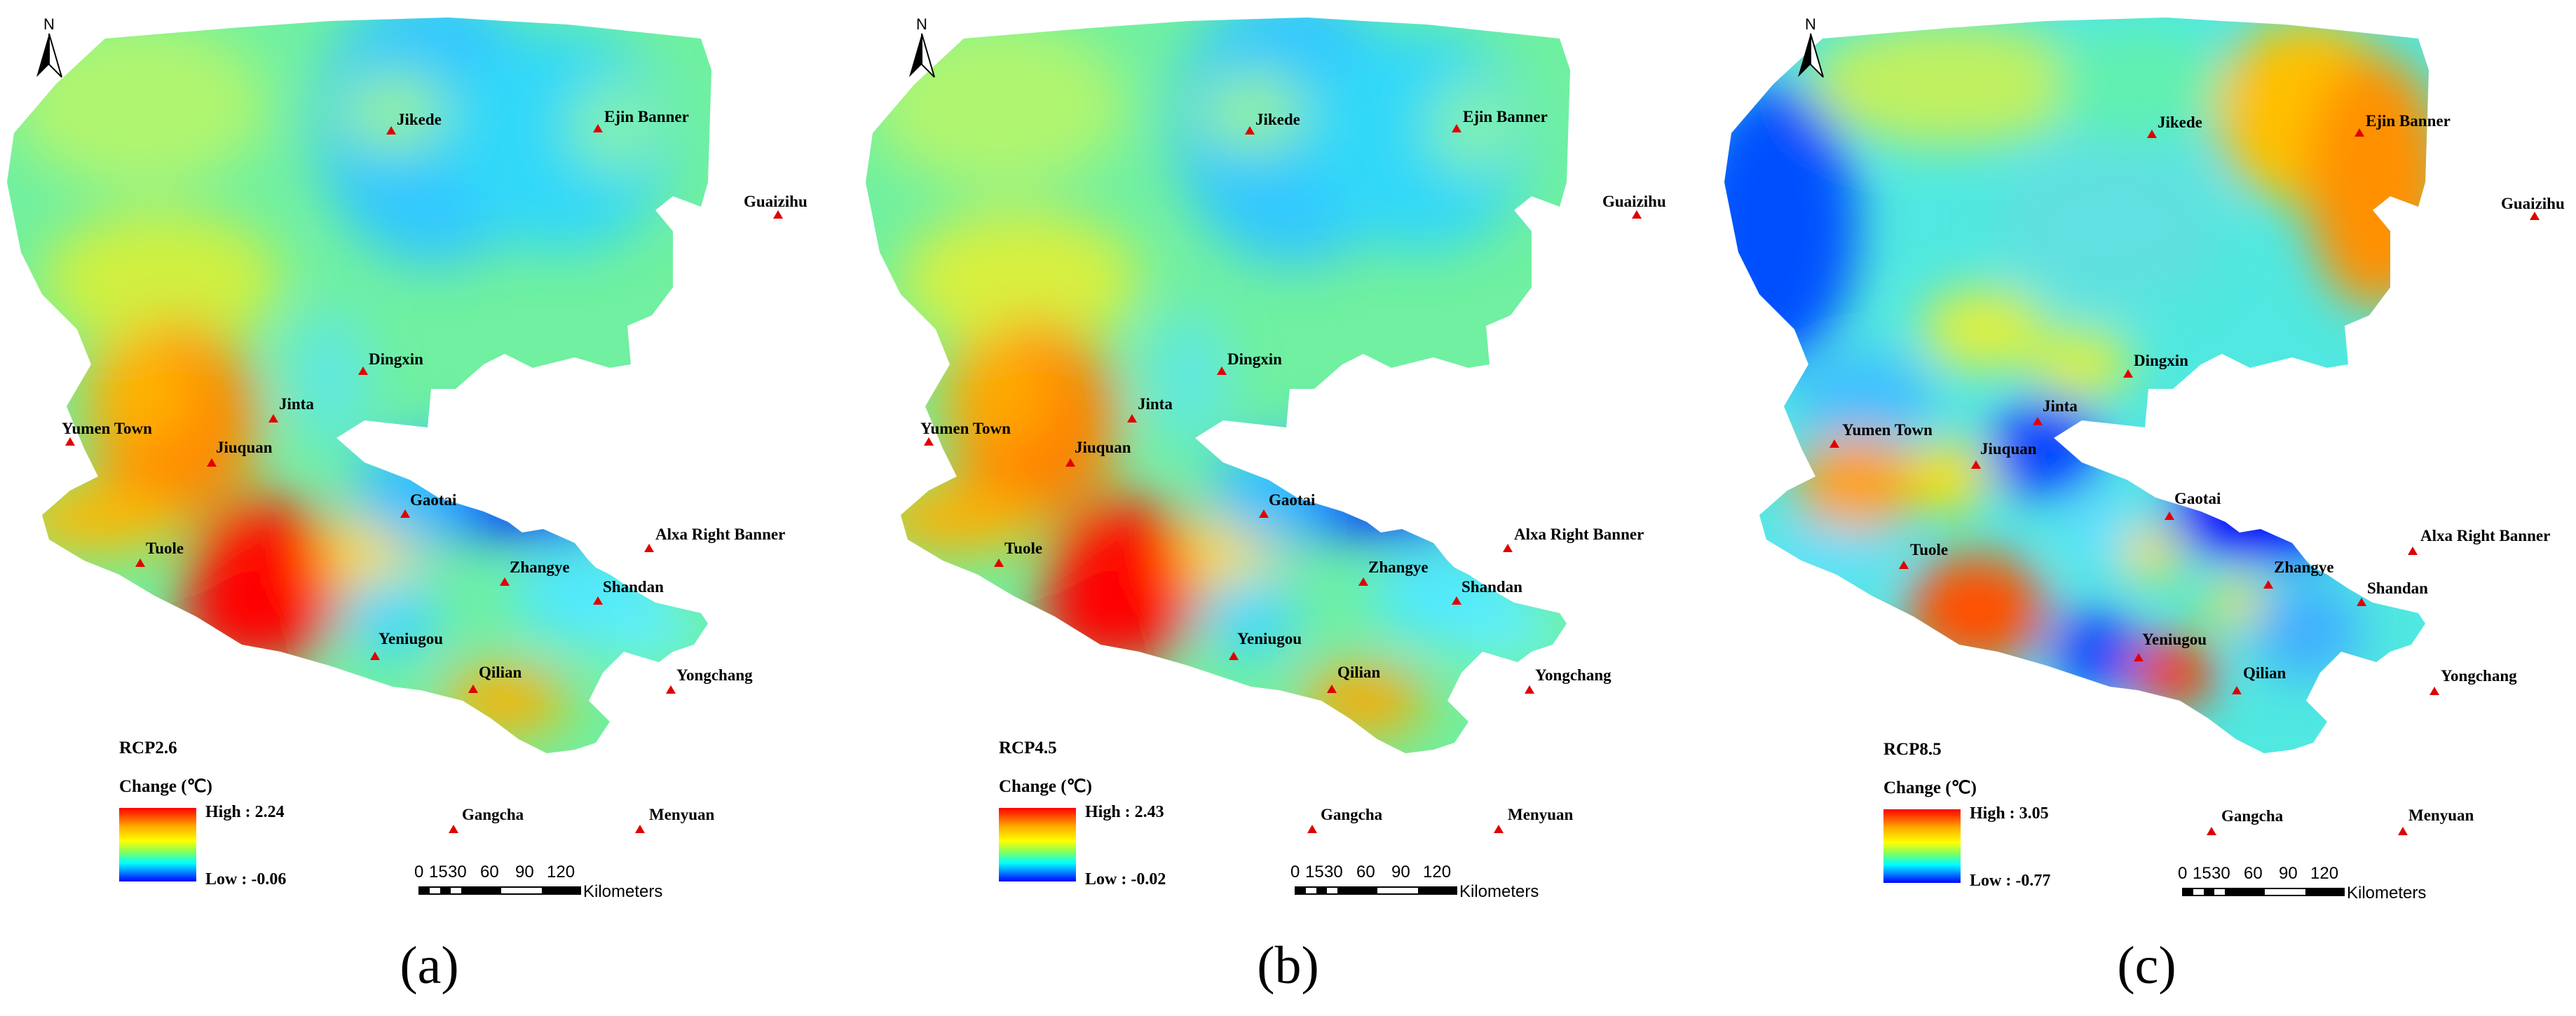  What do you see at coordinates (419, 872) in the screenshot?
I see `svg-text: 0` at bounding box center [419, 872].